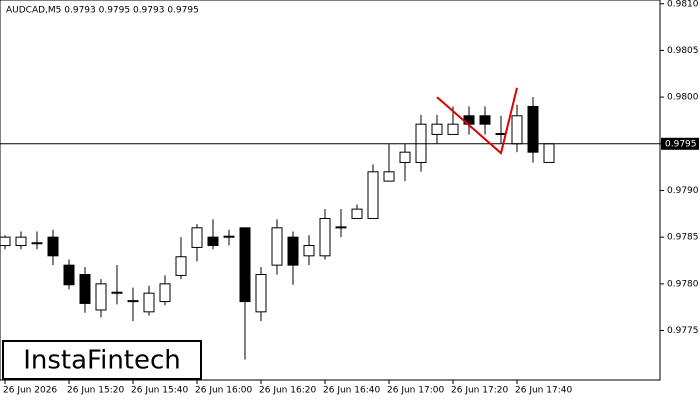  Describe the element at coordinates (683, 98) in the screenshot. I see `y-tick-label: 0.9800` at that location.